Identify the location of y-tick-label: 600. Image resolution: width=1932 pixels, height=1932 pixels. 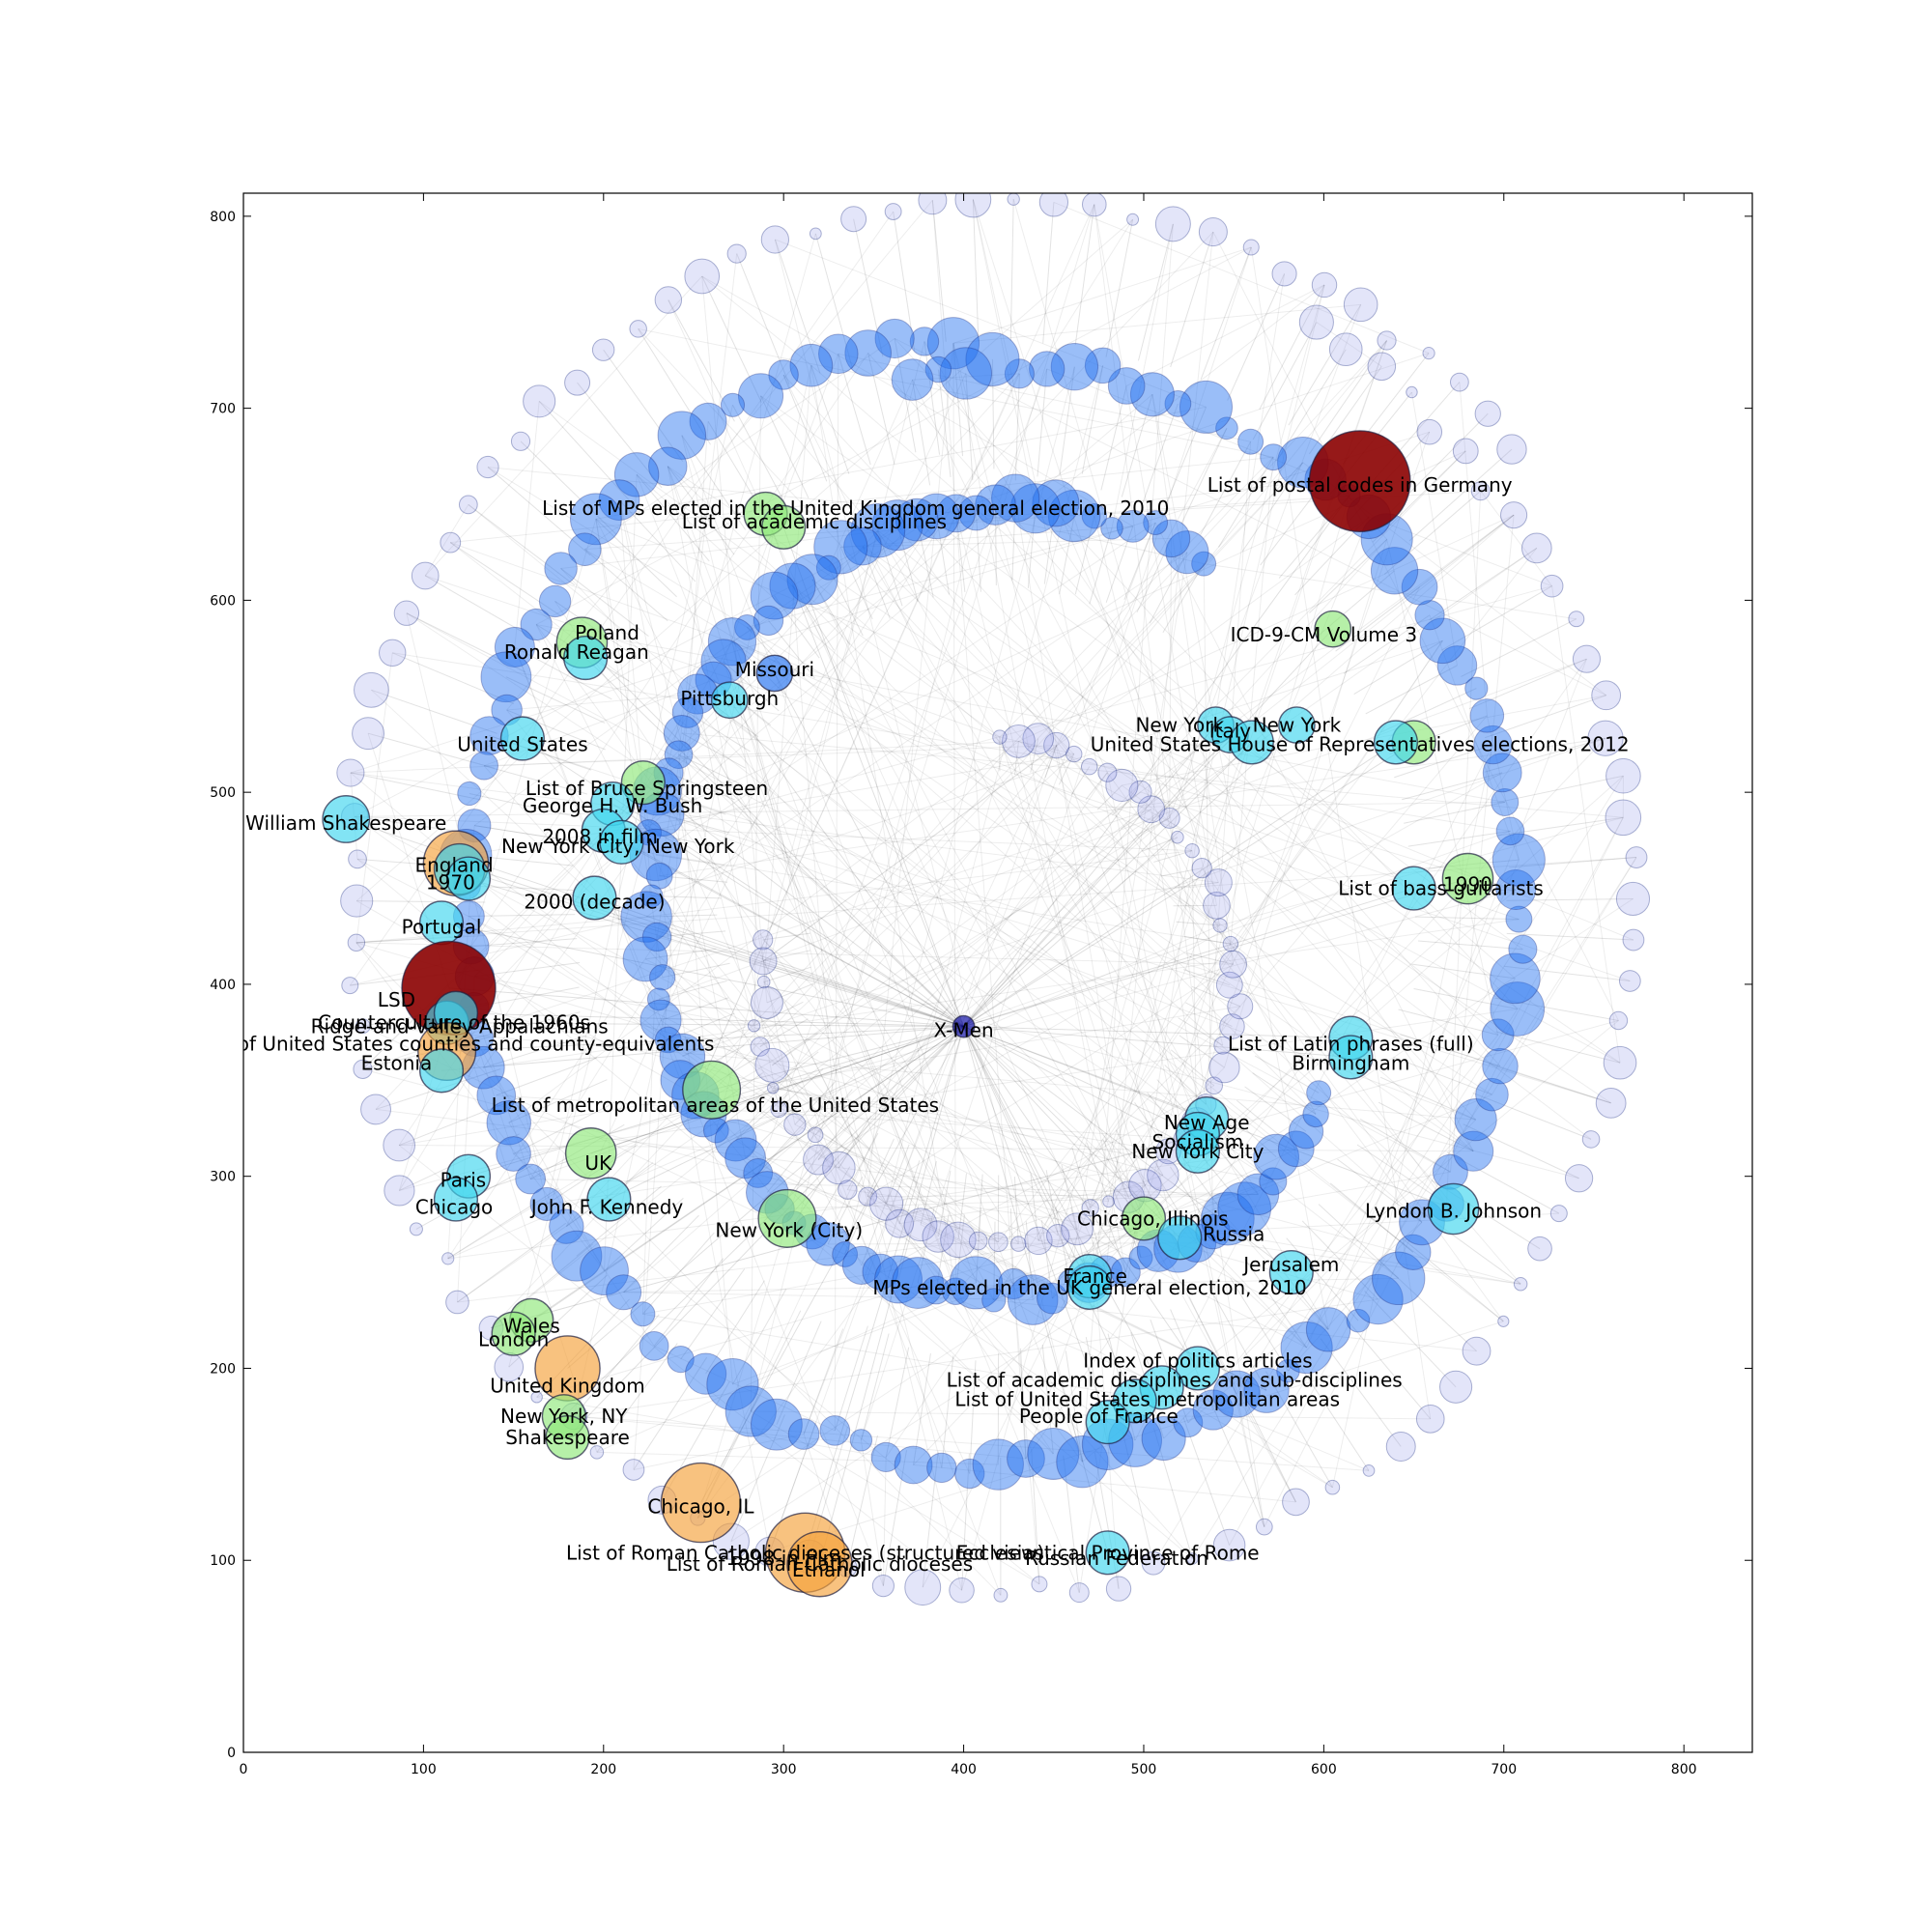
(223, 601).